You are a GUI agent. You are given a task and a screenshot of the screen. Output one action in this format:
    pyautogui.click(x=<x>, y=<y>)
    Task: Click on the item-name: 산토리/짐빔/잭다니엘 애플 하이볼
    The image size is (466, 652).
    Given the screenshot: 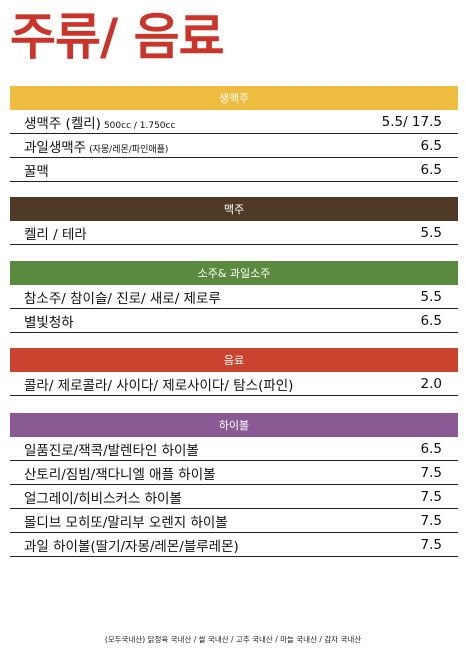 What is the action you would take?
    pyautogui.click(x=120, y=474)
    